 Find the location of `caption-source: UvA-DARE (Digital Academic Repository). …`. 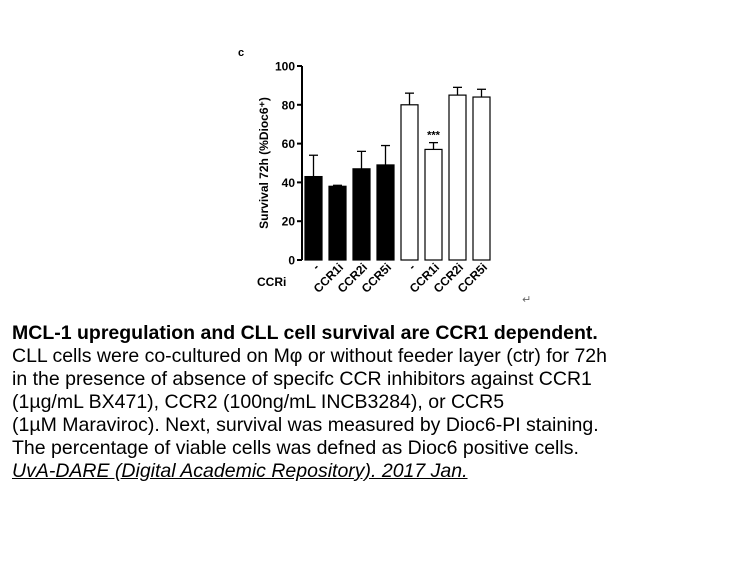

caption-source: UvA-DARE (Digital Academic Repository). … is located at coordinates (240, 471).